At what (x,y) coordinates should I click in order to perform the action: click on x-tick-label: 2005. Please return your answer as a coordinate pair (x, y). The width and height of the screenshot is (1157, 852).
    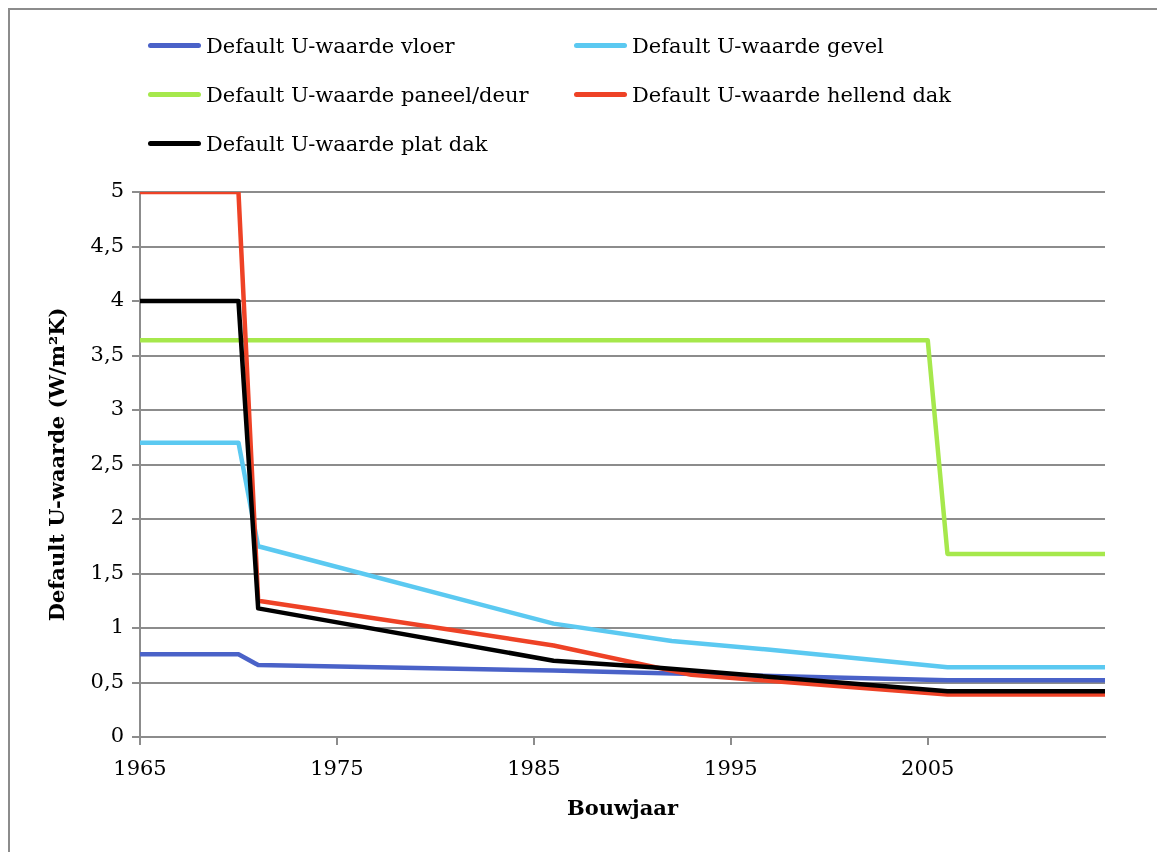
    Looking at the image, I should click on (928, 768).